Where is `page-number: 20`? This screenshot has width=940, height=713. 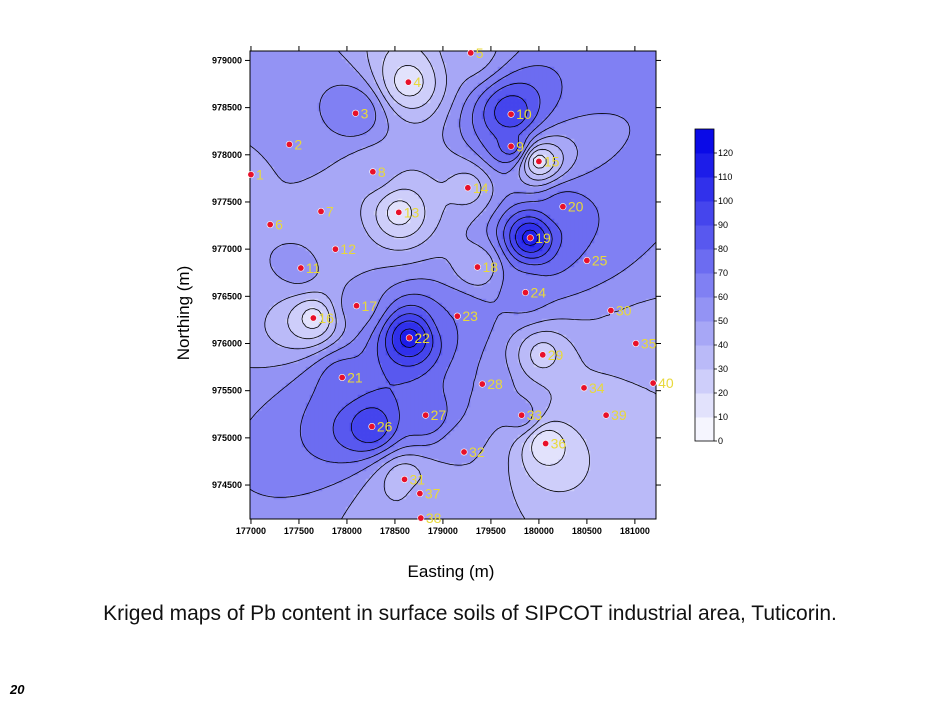
page-number: 20 is located at coordinates (17, 689).